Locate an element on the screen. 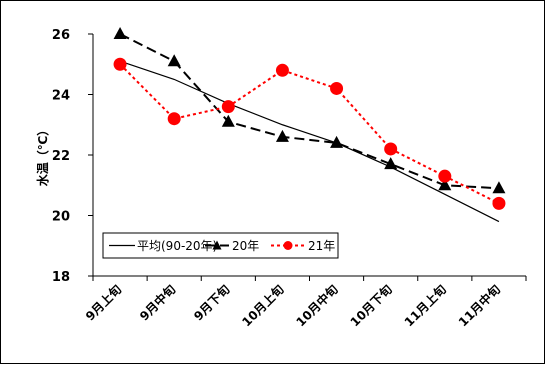 This screenshot has height=367, width=547. y-tick-label: 24 is located at coordinates (61, 96).